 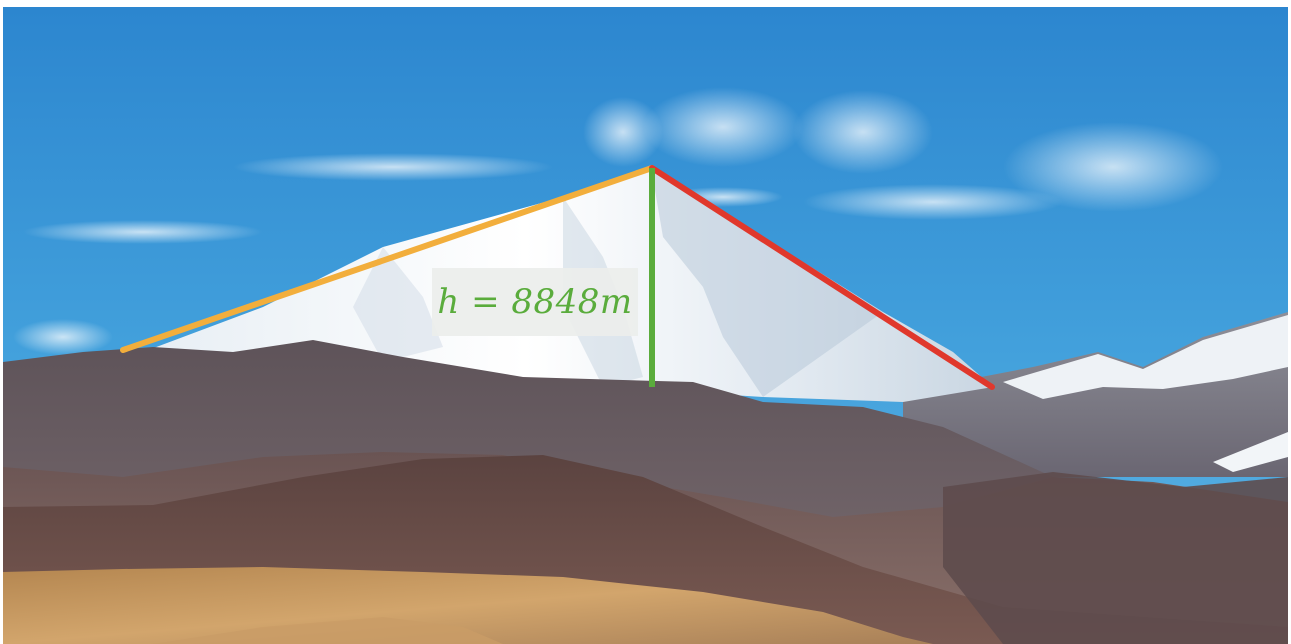 What do you see at coordinates (387, 259) in the screenshot?
I see `left-slope-line` at bounding box center [387, 259].